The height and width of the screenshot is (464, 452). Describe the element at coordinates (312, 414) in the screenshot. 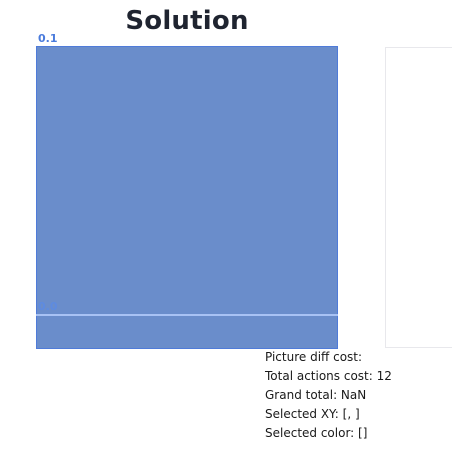

I see `selected-xy: Selected XY: [, ]` at that location.